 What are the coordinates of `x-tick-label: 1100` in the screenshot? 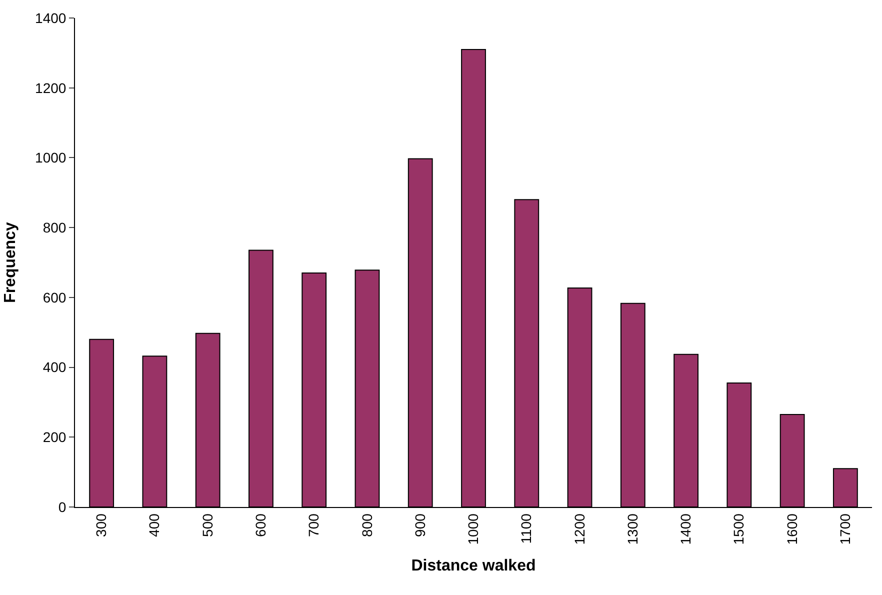 It's located at (526, 528).